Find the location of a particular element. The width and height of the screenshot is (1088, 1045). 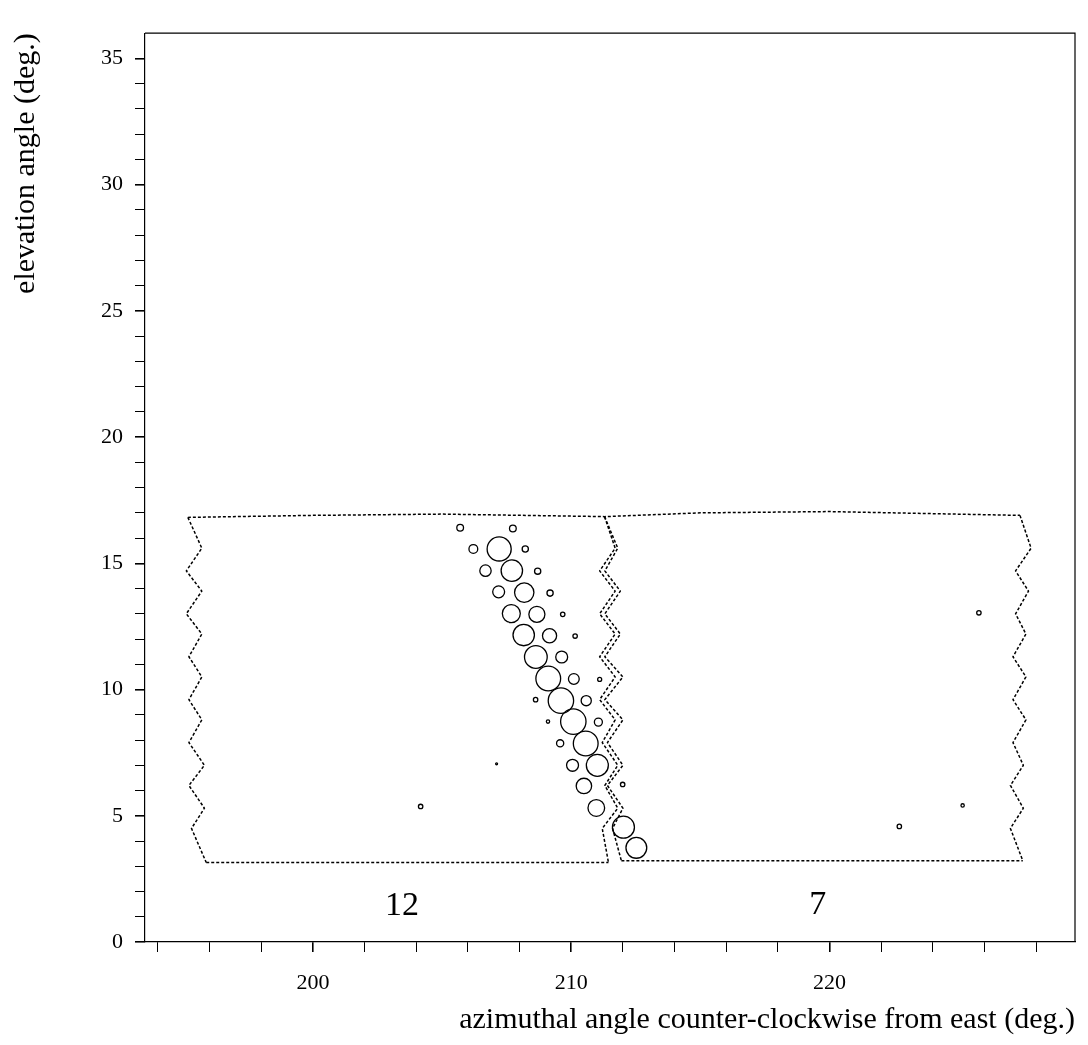

y-tick-label: 35 is located at coordinates (112, 57).